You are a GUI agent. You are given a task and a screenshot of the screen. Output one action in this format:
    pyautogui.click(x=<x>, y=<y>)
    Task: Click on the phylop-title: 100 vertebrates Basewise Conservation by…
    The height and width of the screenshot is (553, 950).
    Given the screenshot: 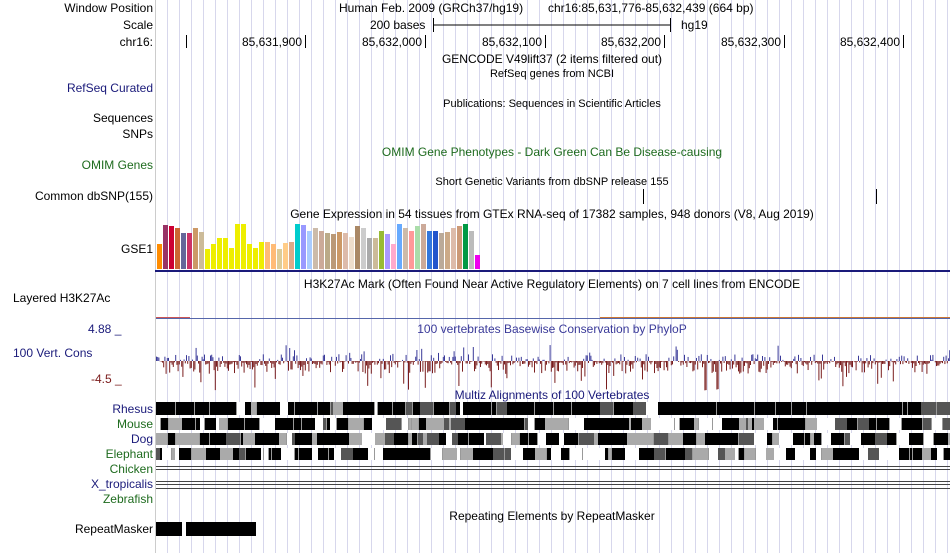 What is the action you would take?
    pyautogui.click(x=552, y=329)
    